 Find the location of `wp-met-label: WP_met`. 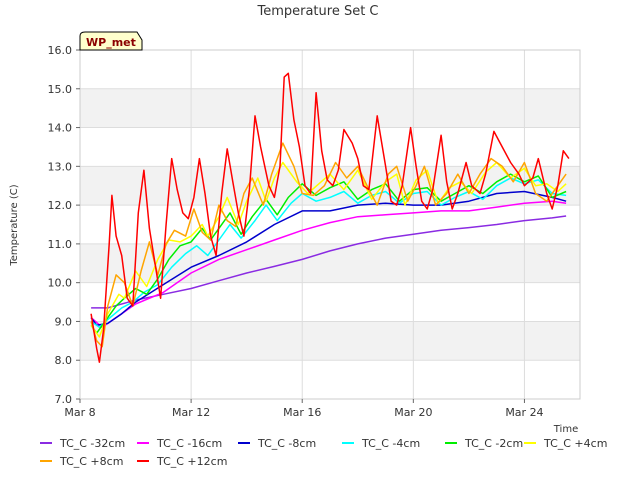

wp-met-label: WP_met is located at coordinates (111, 42).